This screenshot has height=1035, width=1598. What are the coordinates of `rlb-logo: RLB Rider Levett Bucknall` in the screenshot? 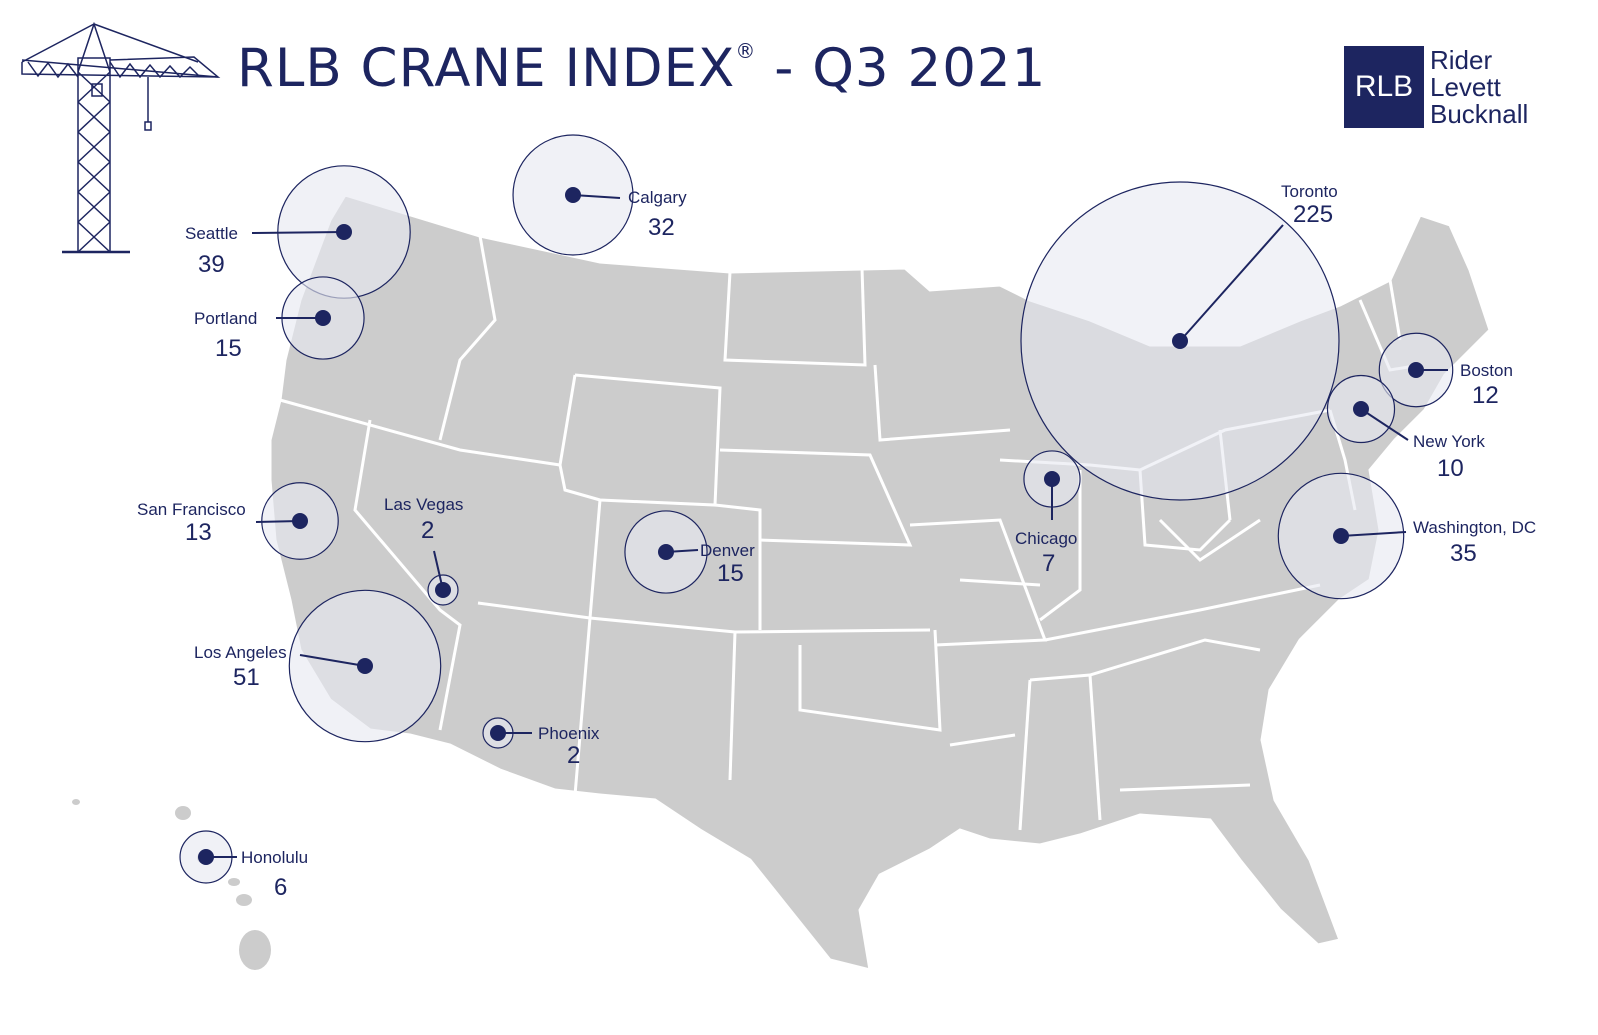 It's located at (1436, 87).